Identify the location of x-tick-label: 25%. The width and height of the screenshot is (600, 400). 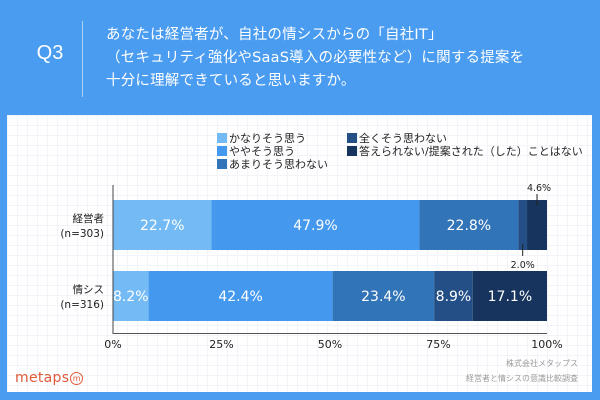
(221, 344).